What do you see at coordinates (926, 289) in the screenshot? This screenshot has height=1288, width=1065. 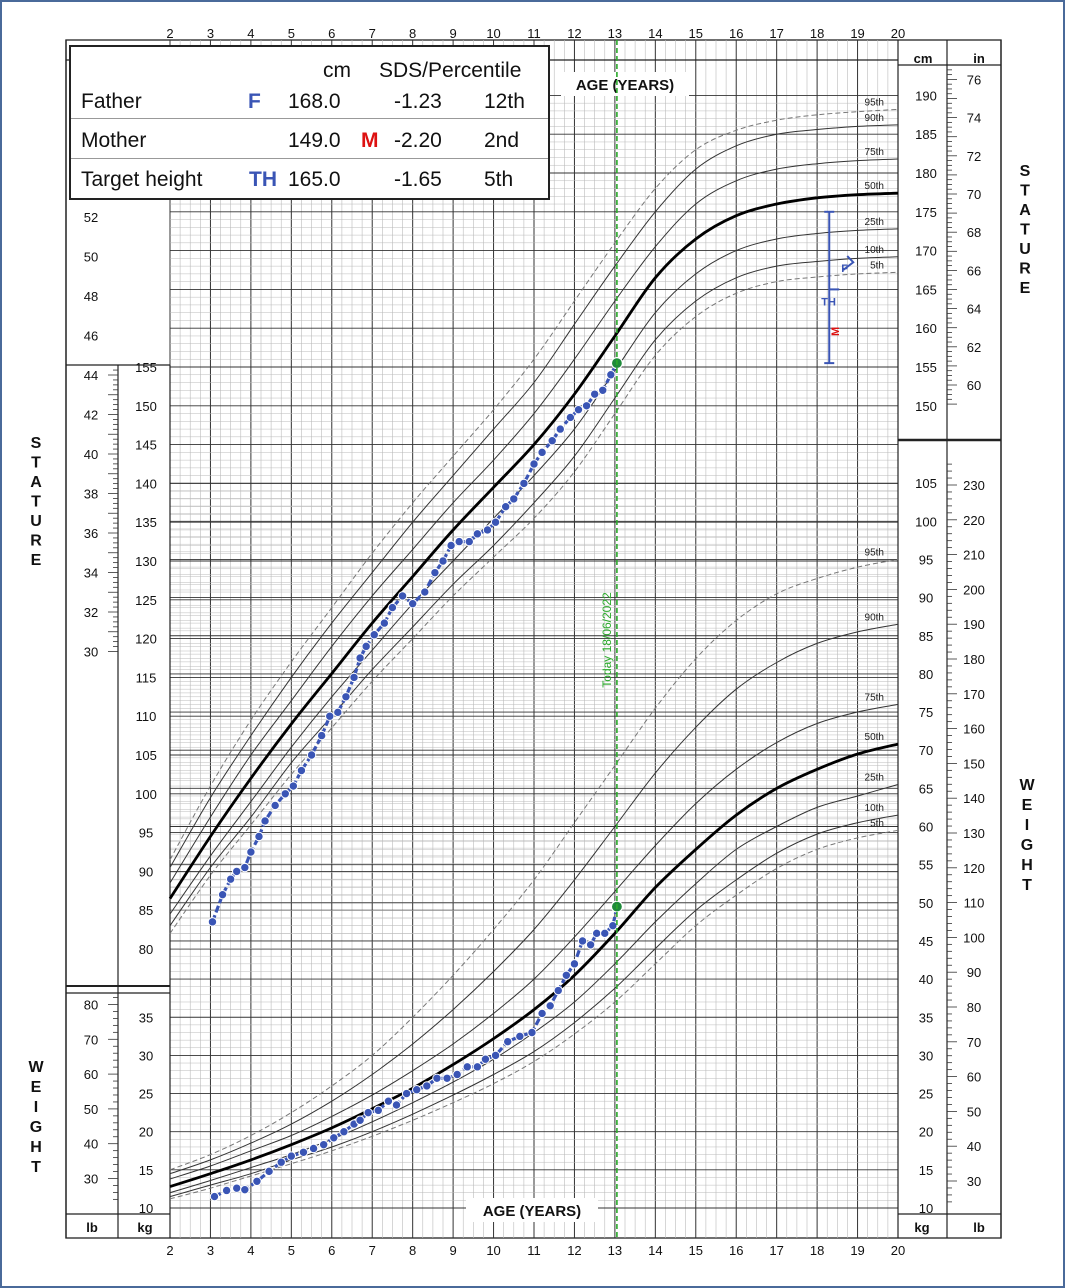 I see `stature-cm-tick-right: 165` at bounding box center [926, 289].